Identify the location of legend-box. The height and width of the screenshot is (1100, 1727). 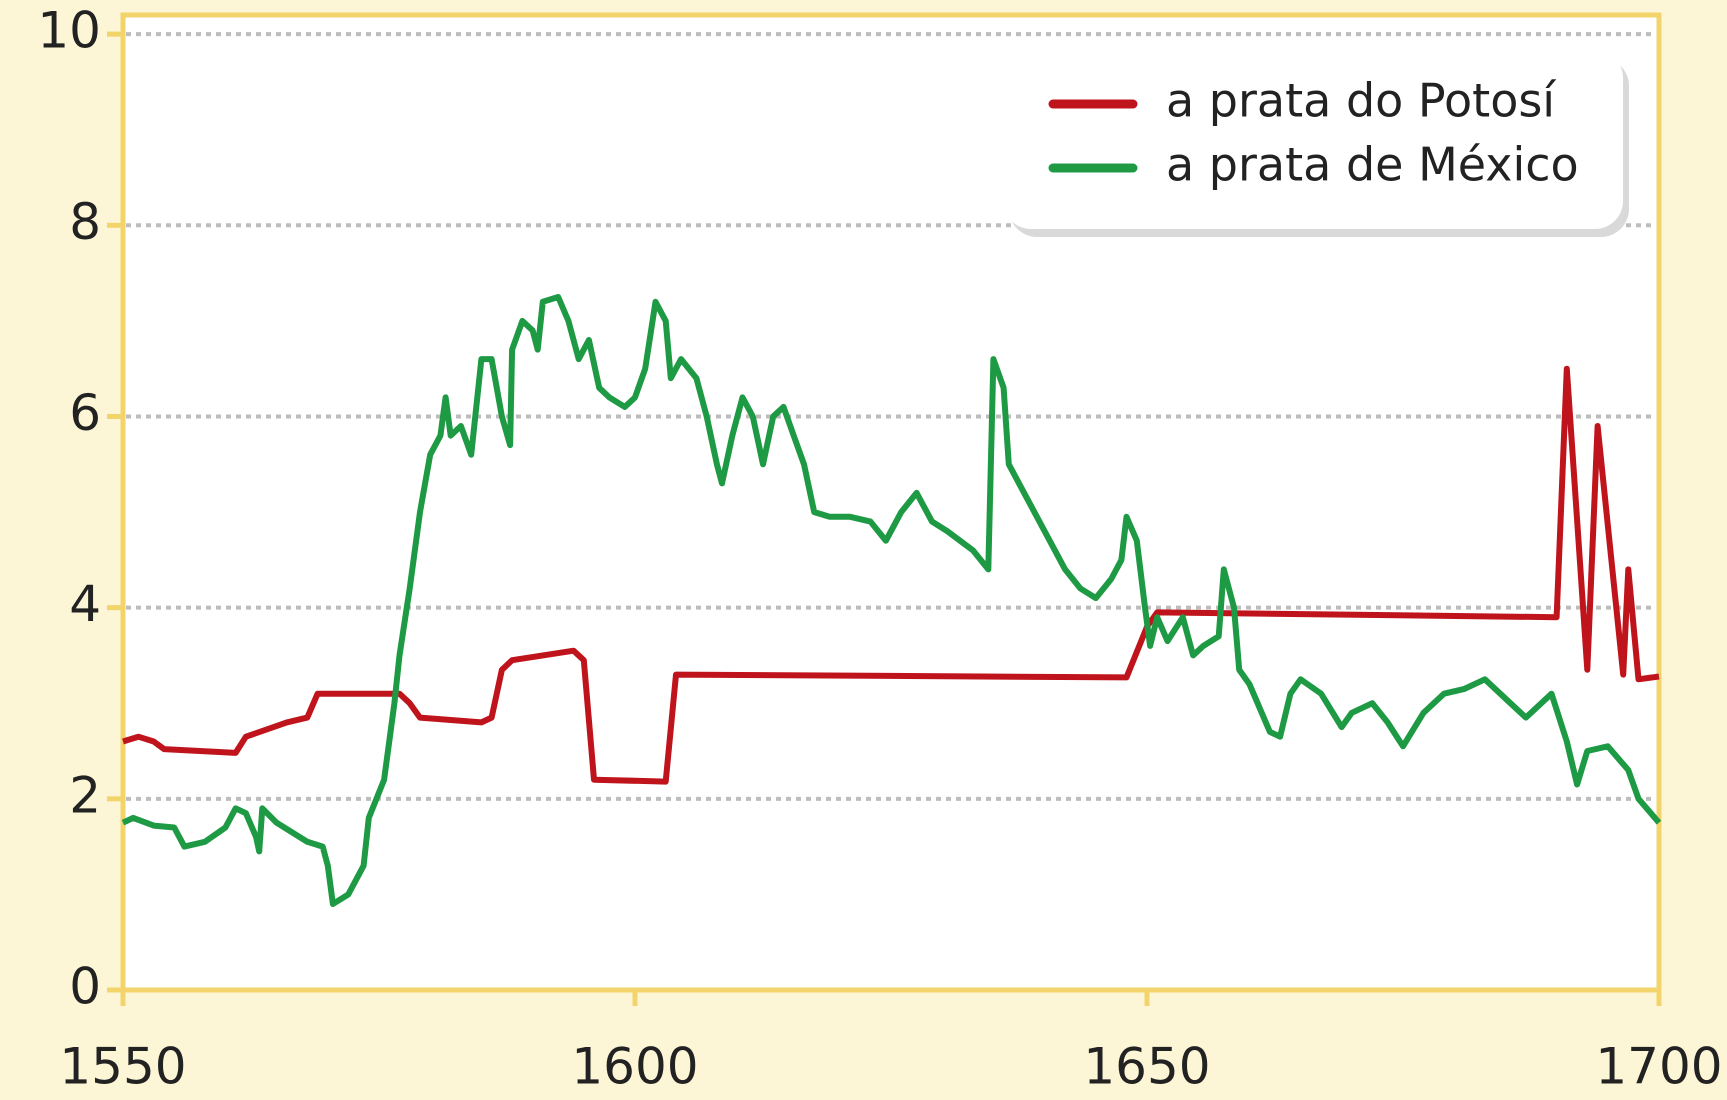
(1313, 139).